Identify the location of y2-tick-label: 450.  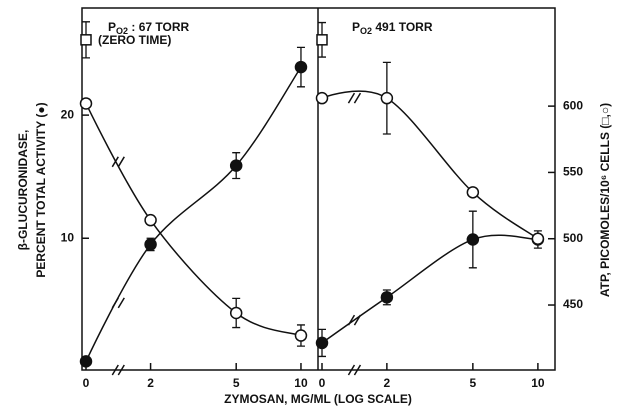
(573, 304).